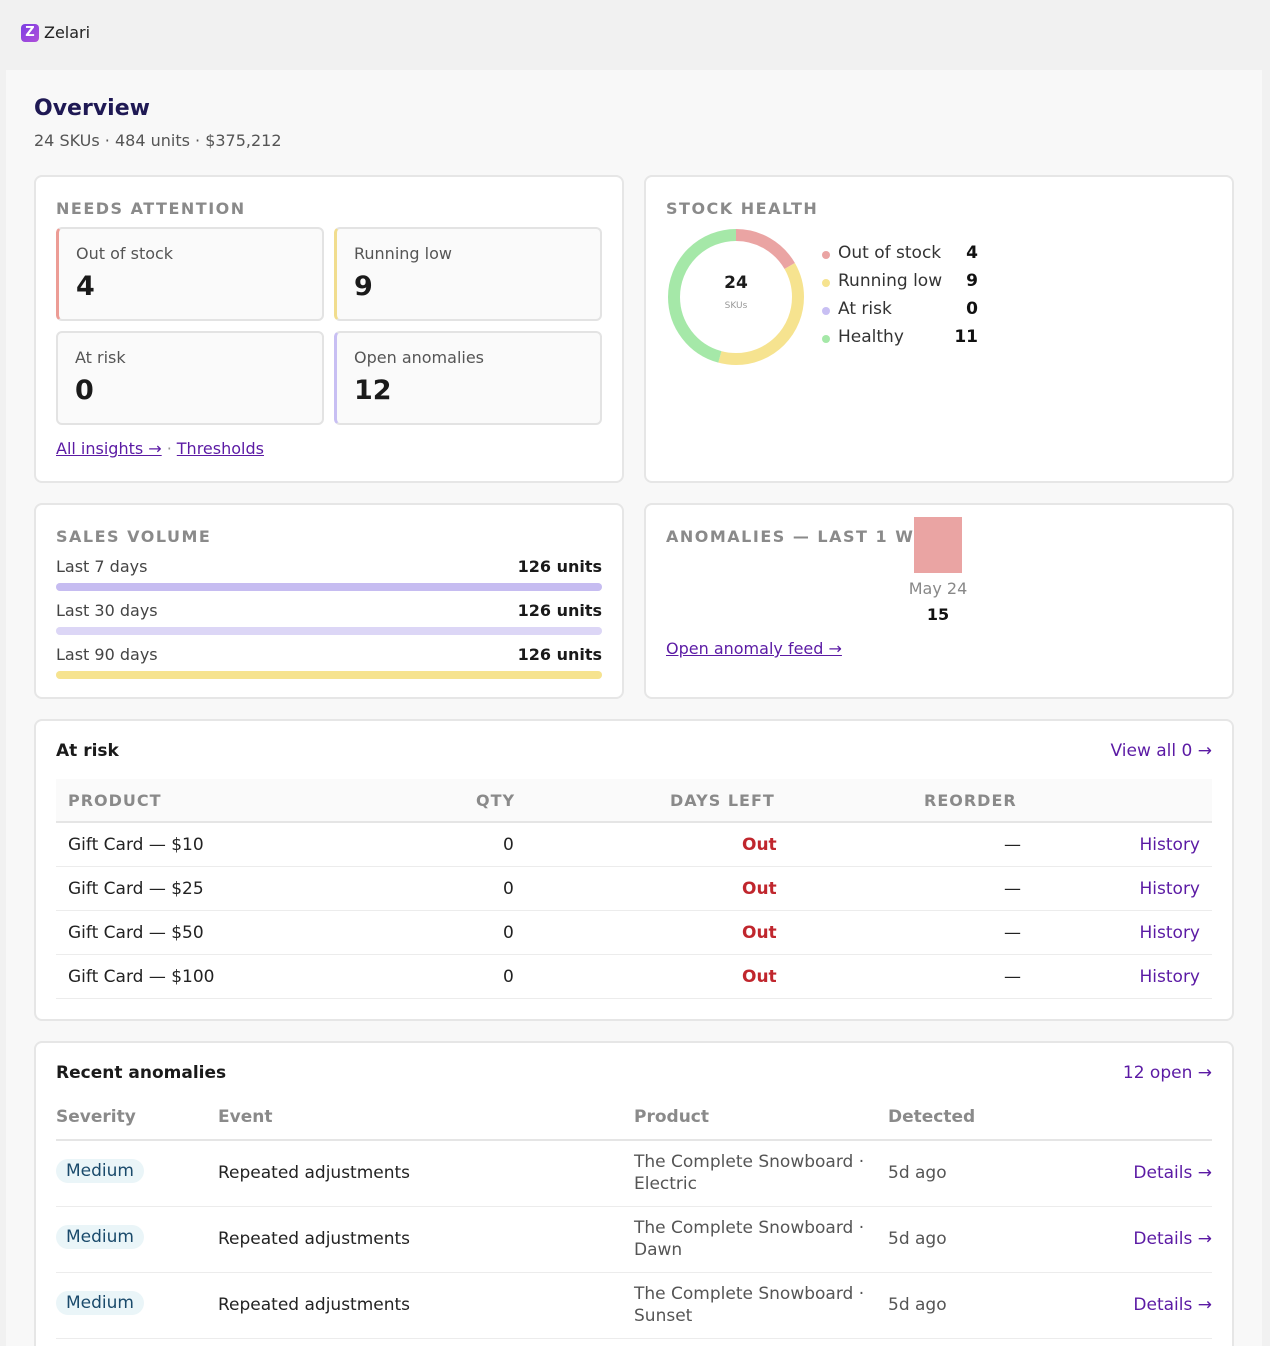  I want to click on cell-product: The Complete Snowboard · Sunset, so click(749, 1305).